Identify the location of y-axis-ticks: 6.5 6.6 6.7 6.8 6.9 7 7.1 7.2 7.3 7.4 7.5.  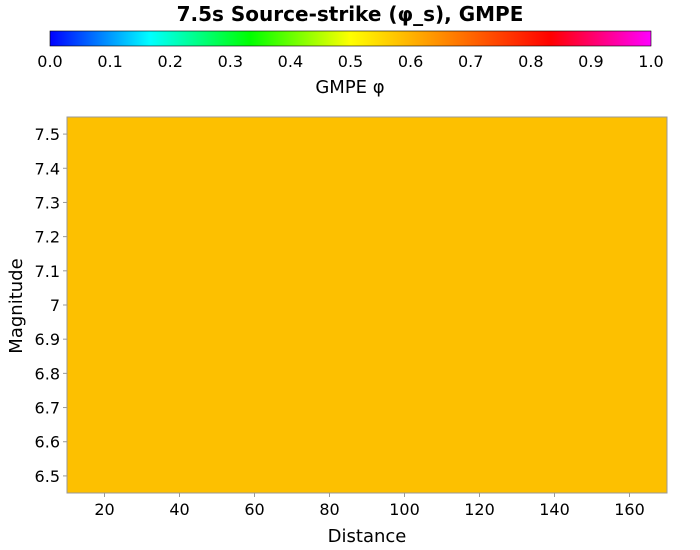
(51, 305).